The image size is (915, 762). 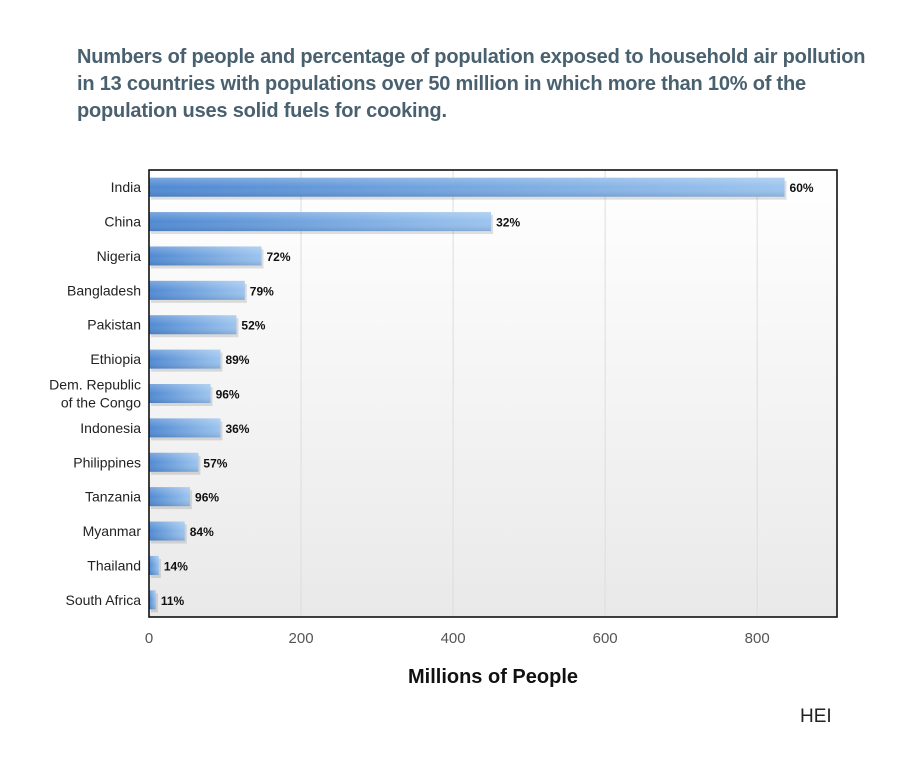 I want to click on source-credit: HEI, so click(x=816, y=716).